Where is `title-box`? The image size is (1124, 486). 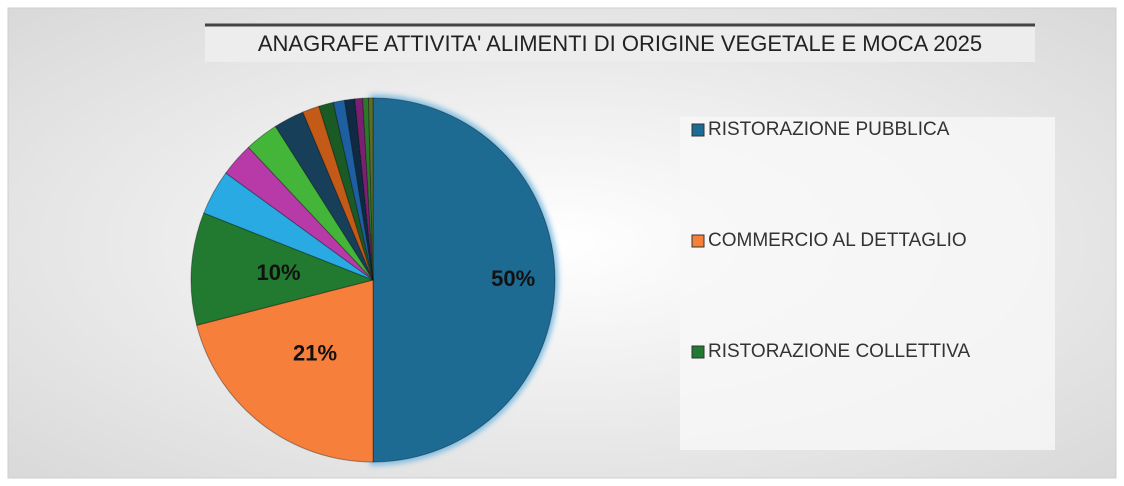 title-box is located at coordinates (620, 43).